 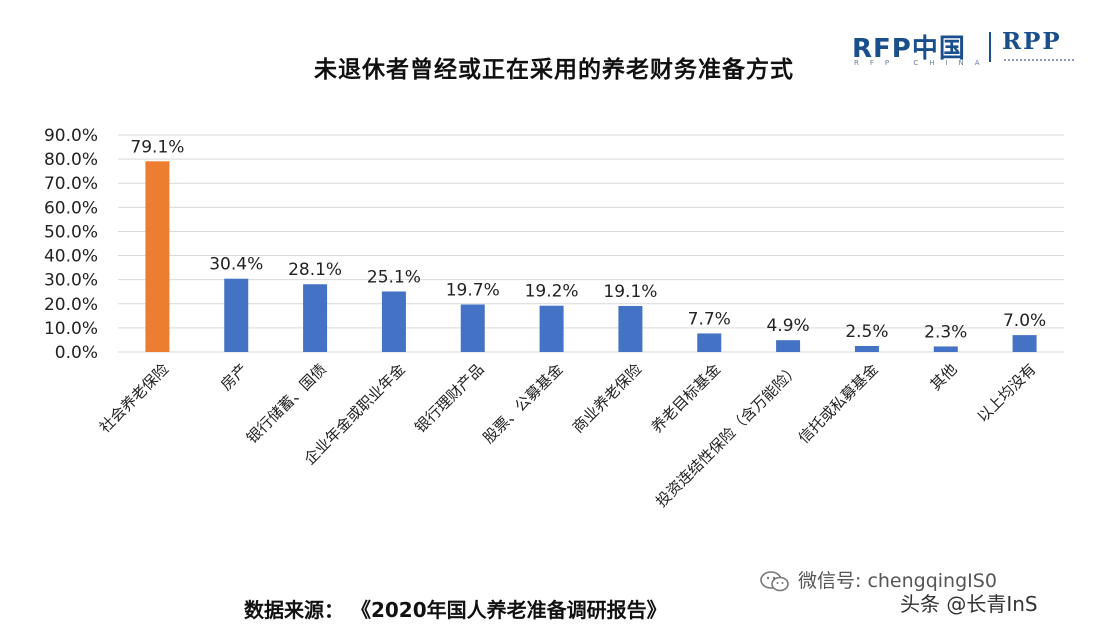 What do you see at coordinates (71, 160) in the screenshot?
I see `y-tick-label: 80.0%` at bounding box center [71, 160].